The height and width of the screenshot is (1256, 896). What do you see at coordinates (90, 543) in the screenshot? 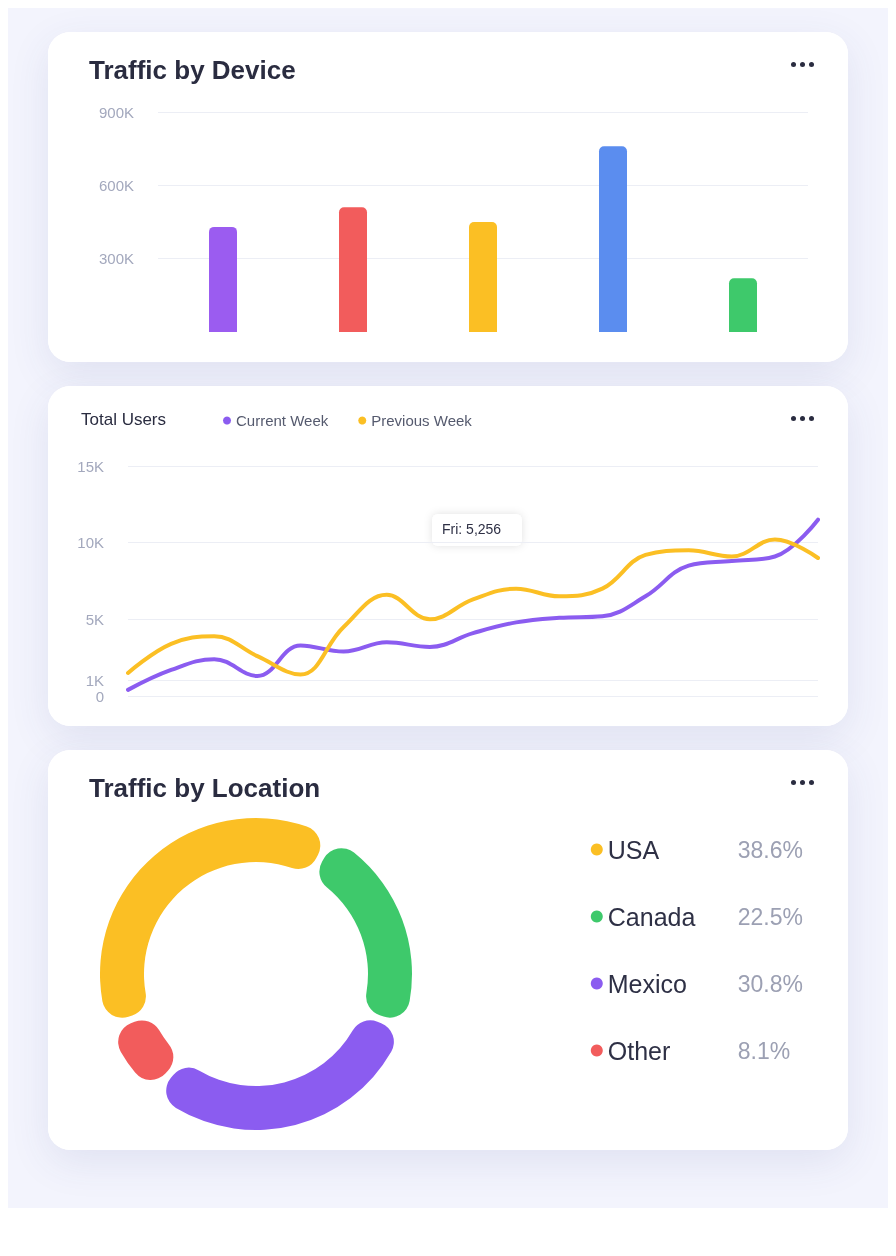
I see `y-tick-label: 10K` at bounding box center [90, 543].